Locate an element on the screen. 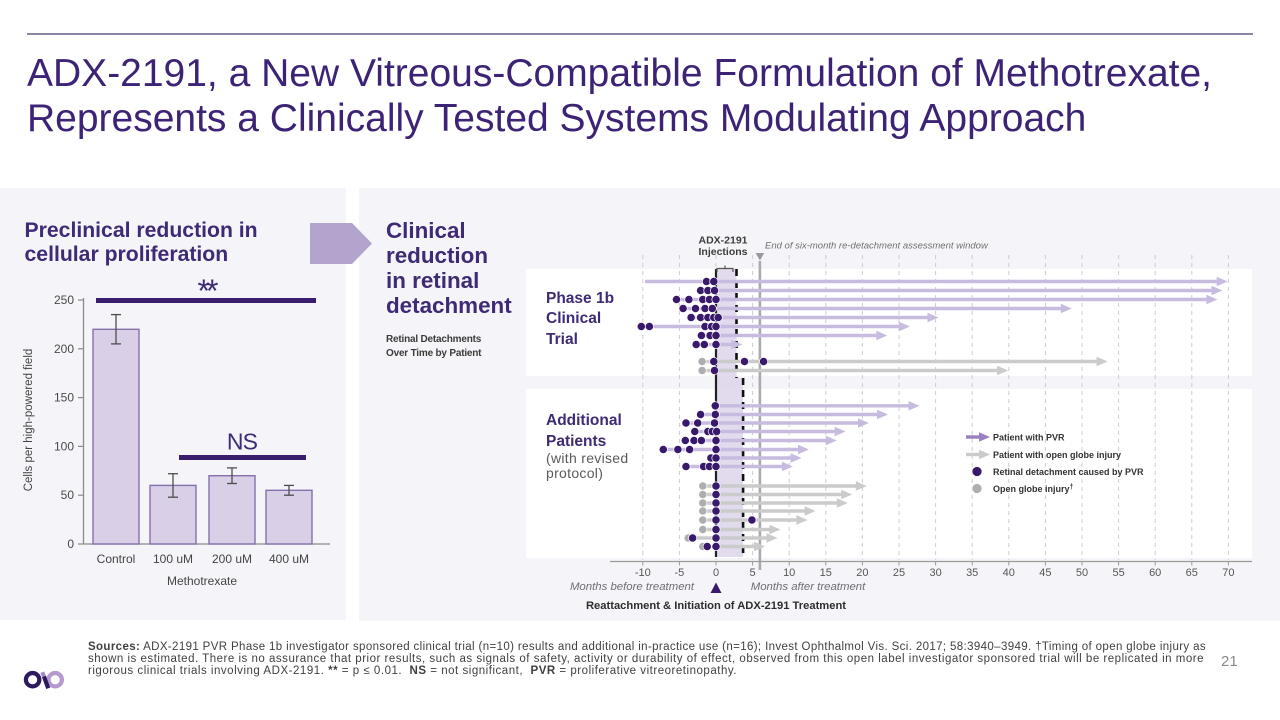  svg-text: 55 is located at coordinates (1118, 573).